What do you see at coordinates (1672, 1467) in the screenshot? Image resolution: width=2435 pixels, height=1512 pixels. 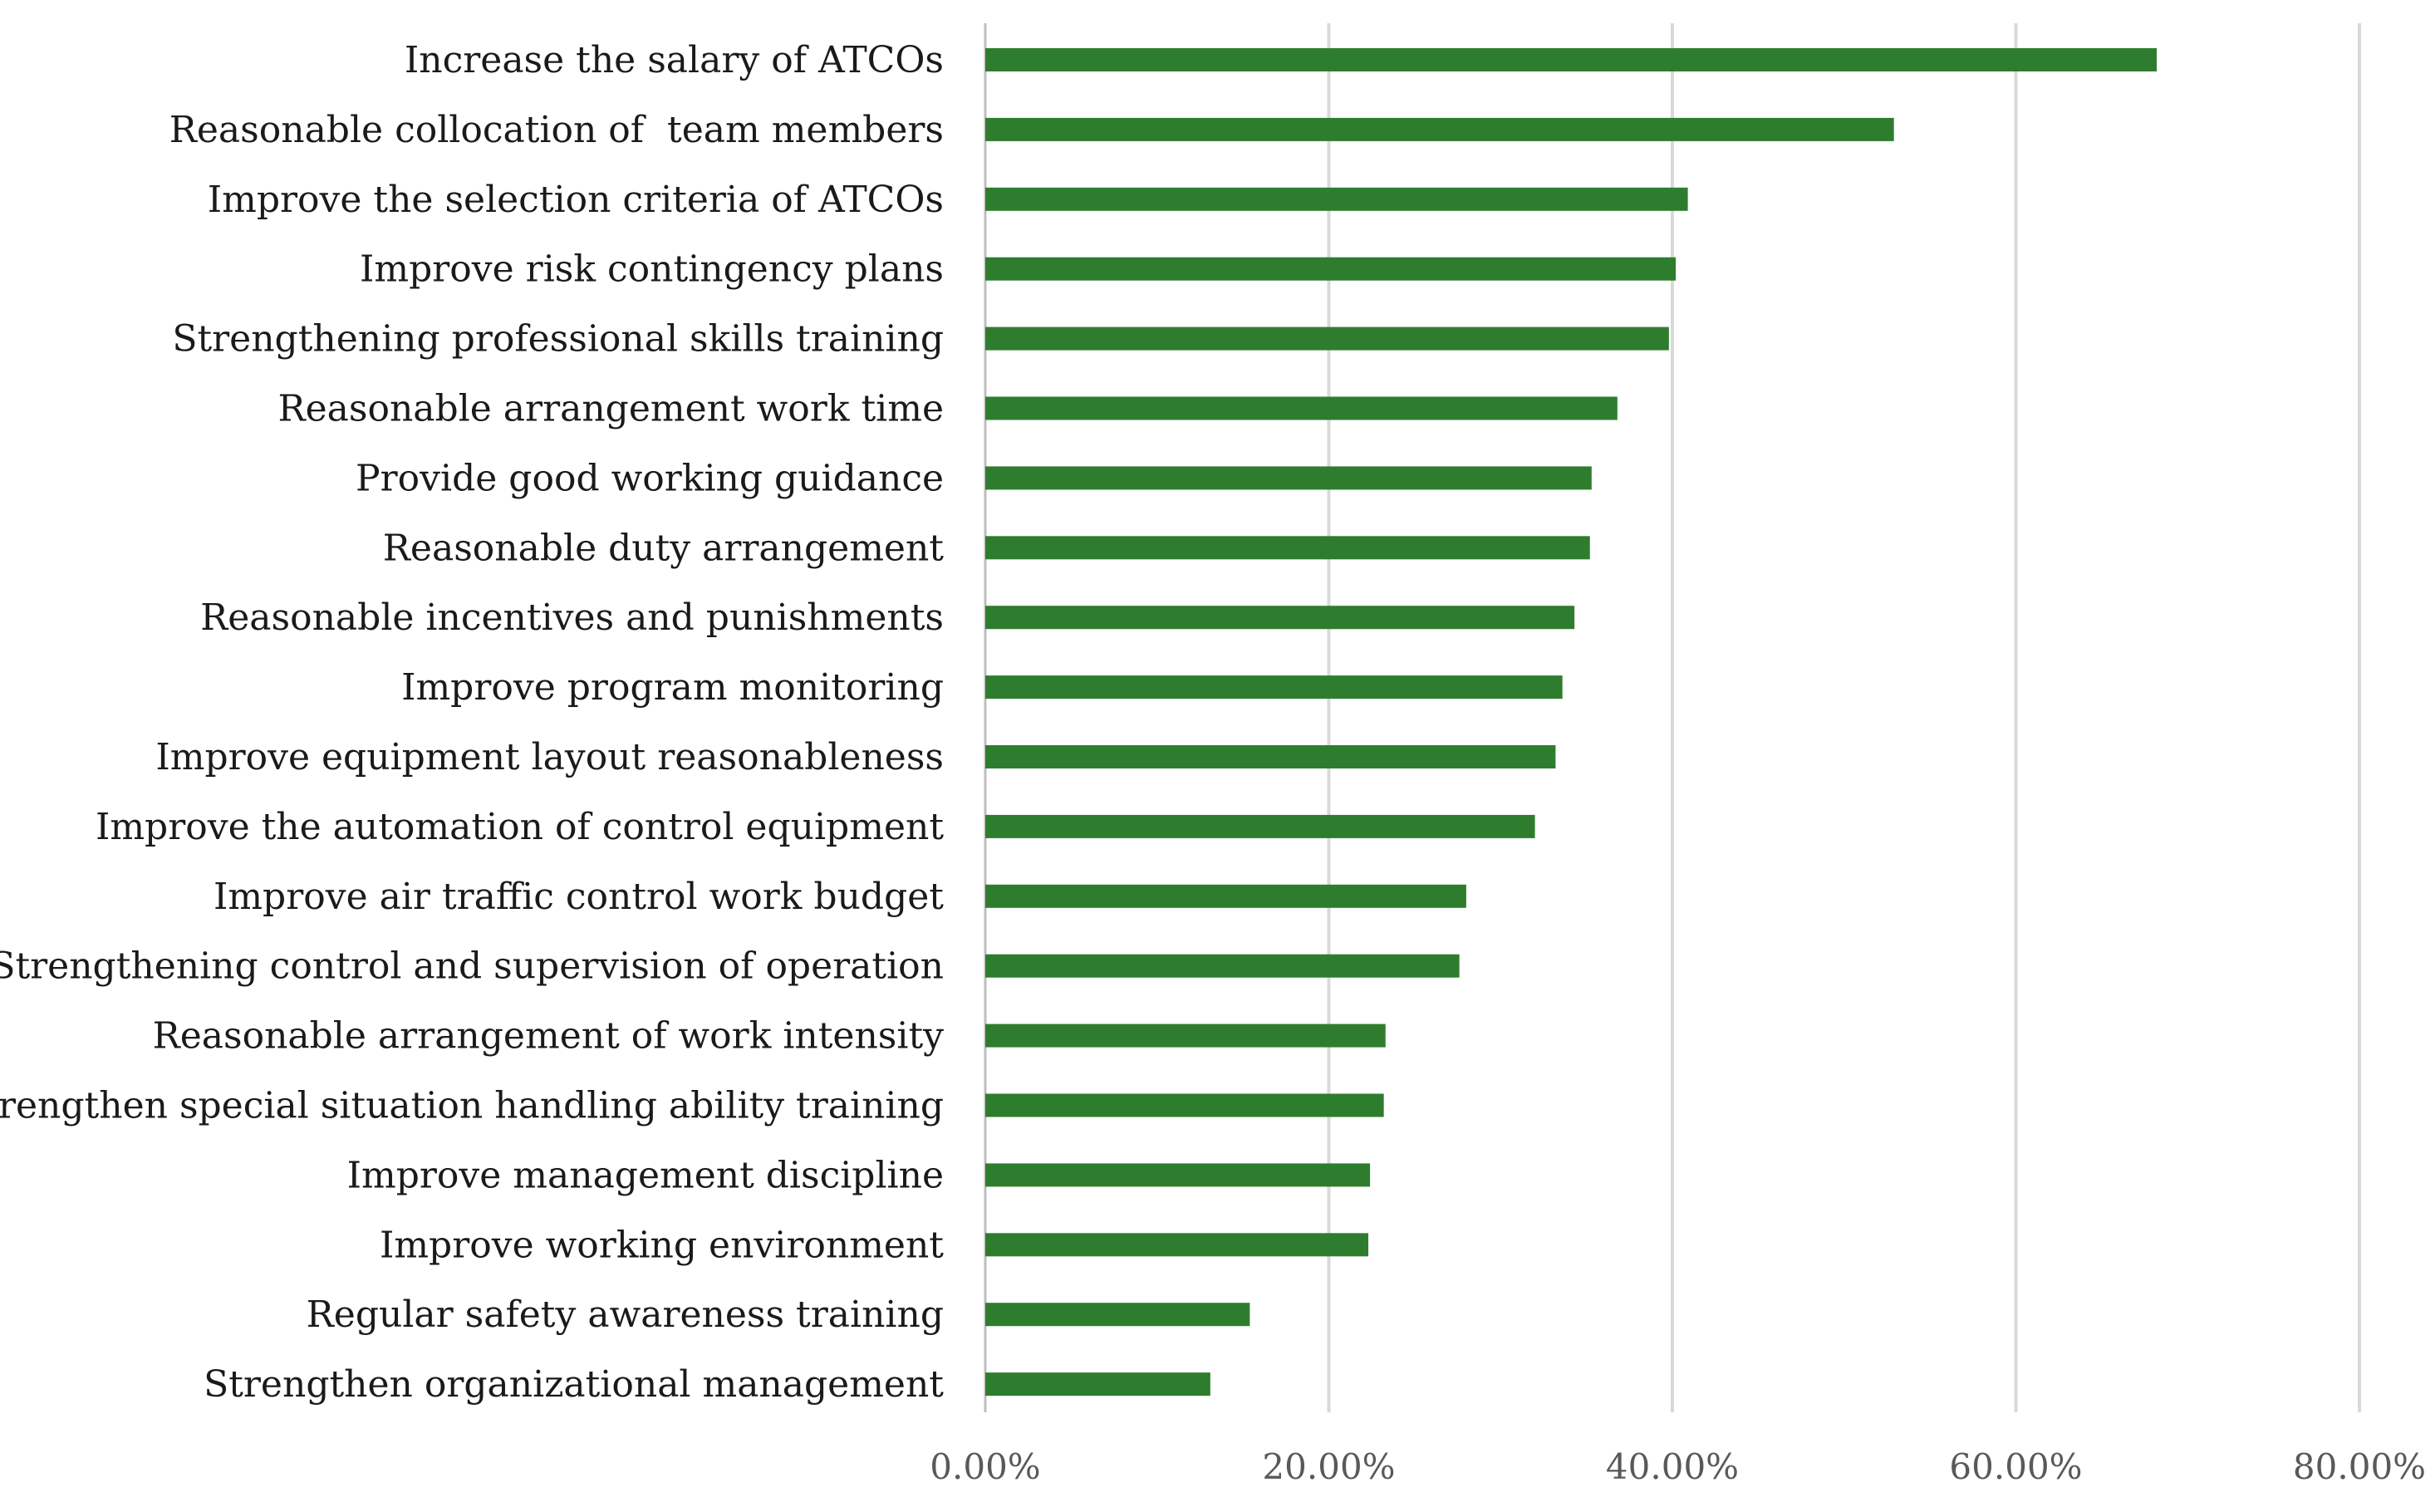 I see `x-tick-label: 40.00%` at bounding box center [1672, 1467].